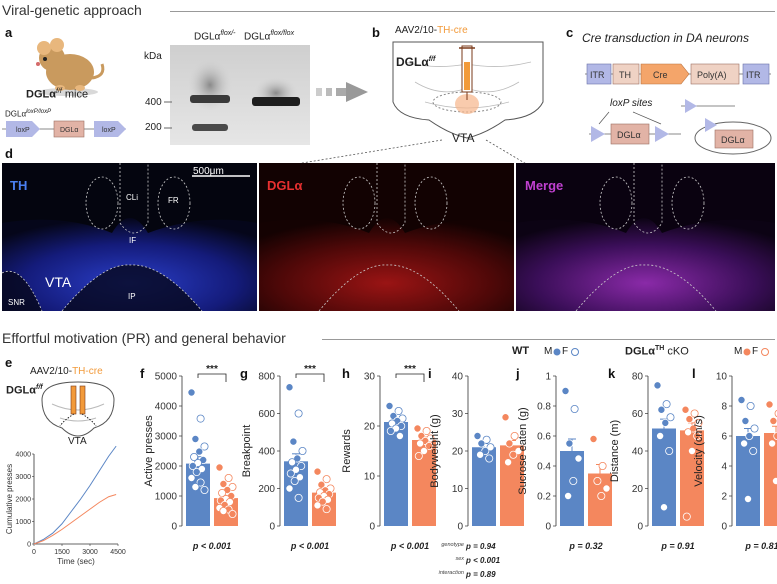  What do you see at coordinates (24, 390) in the screenshot?
I see `genotype-label-e: DGLαf/f` at bounding box center [24, 390].